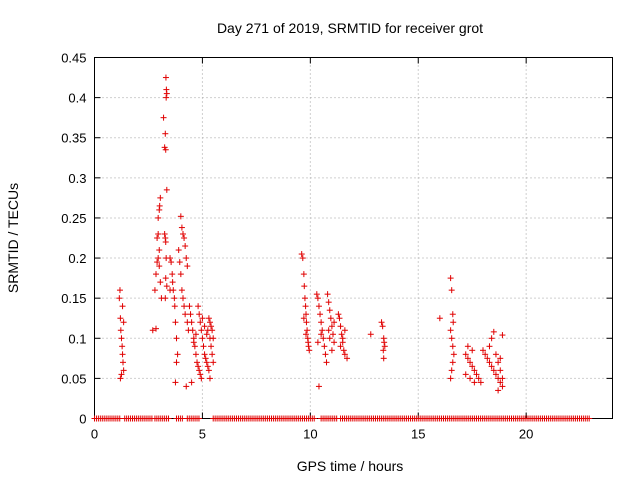  Describe the element at coordinates (350, 466) in the screenshot. I see `x-axis-label: GPS time / hours` at that location.